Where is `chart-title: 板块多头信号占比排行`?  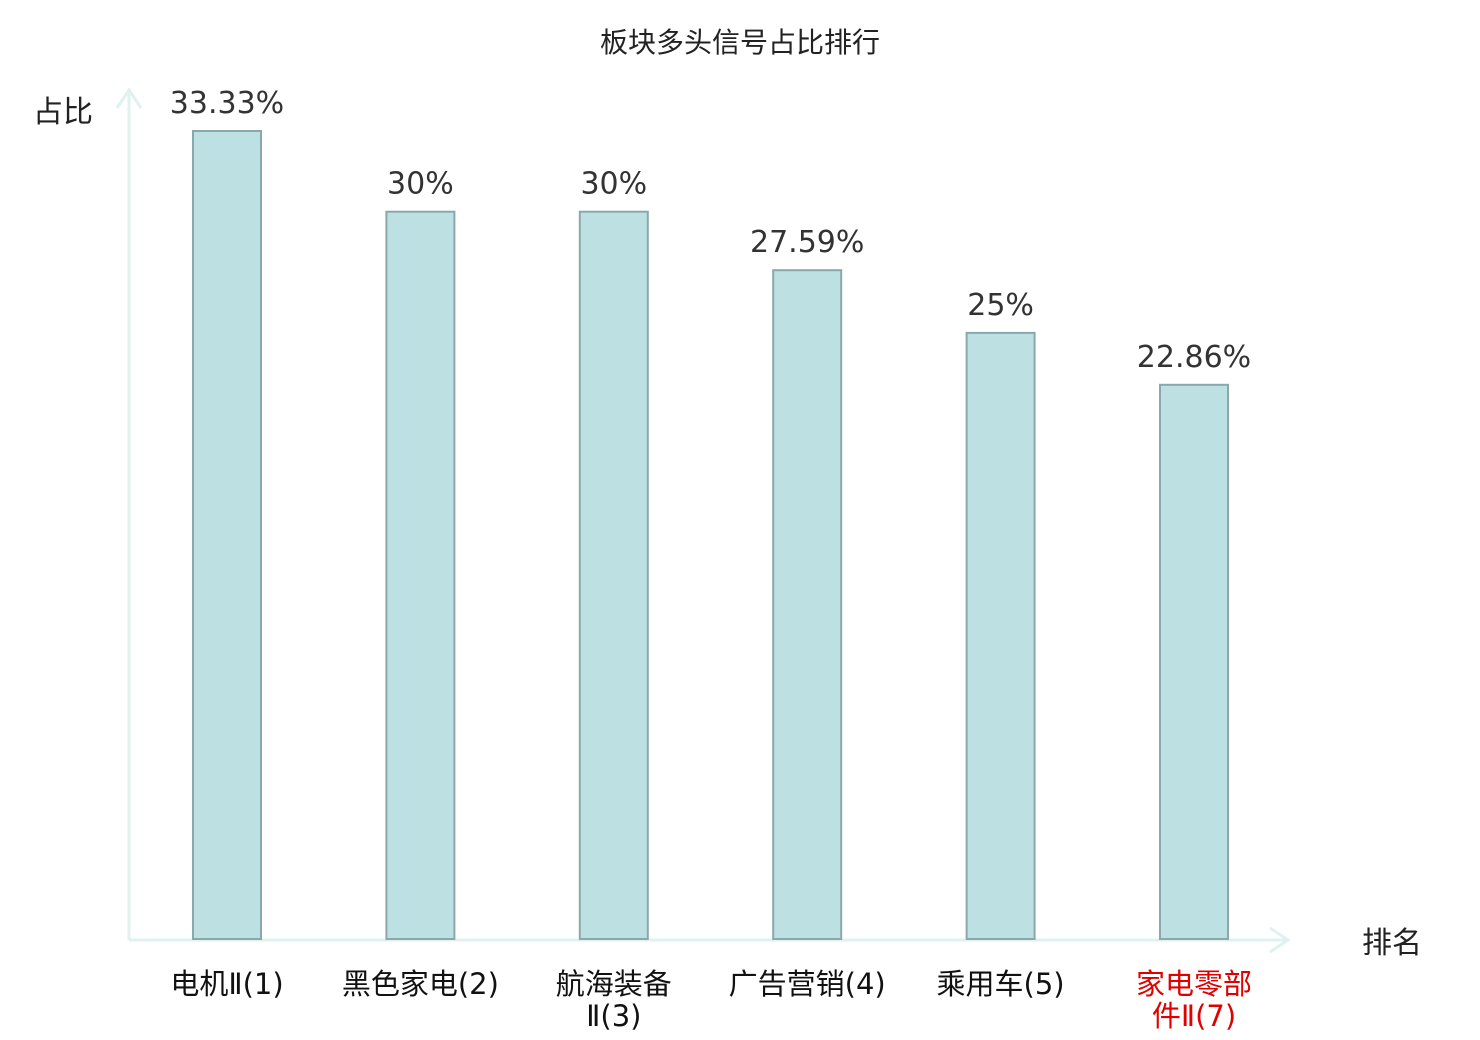 chart-title: 板块多头信号占比排行 is located at coordinates (740, 42).